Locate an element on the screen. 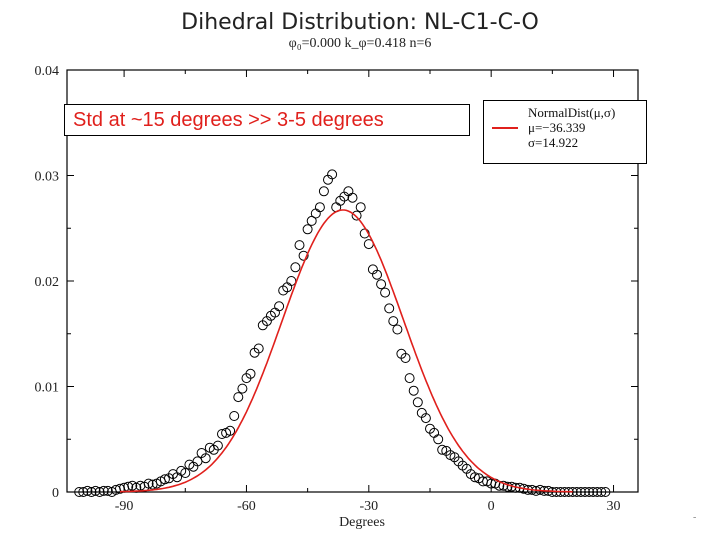 The image size is (720, 540). y-tick-label: 0.02 is located at coordinates (47, 282).